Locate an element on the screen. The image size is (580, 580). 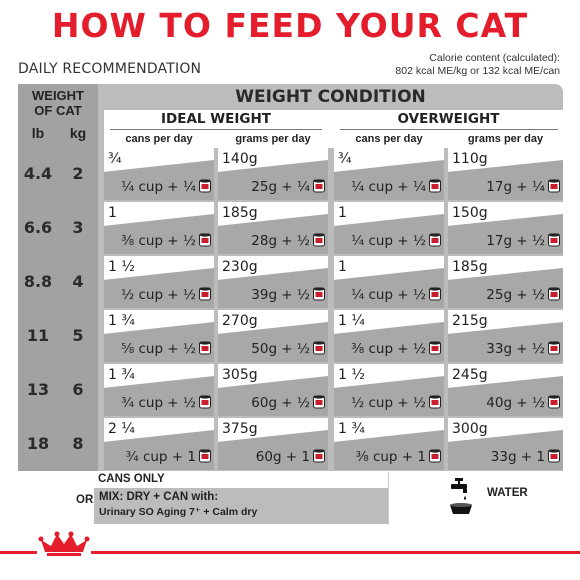
mix-products: Urinary SO Aging 7⁺ + Calm dry is located at coordinates (178, 512).